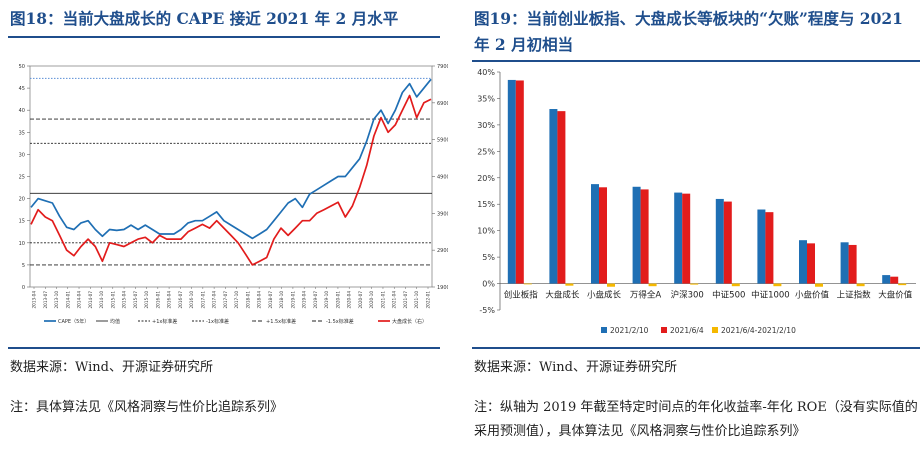  What do you see at coordinates (486, 204) in the screenshot?
I see `right-y-tick-label: 15%` at bounding box center [486, 204].